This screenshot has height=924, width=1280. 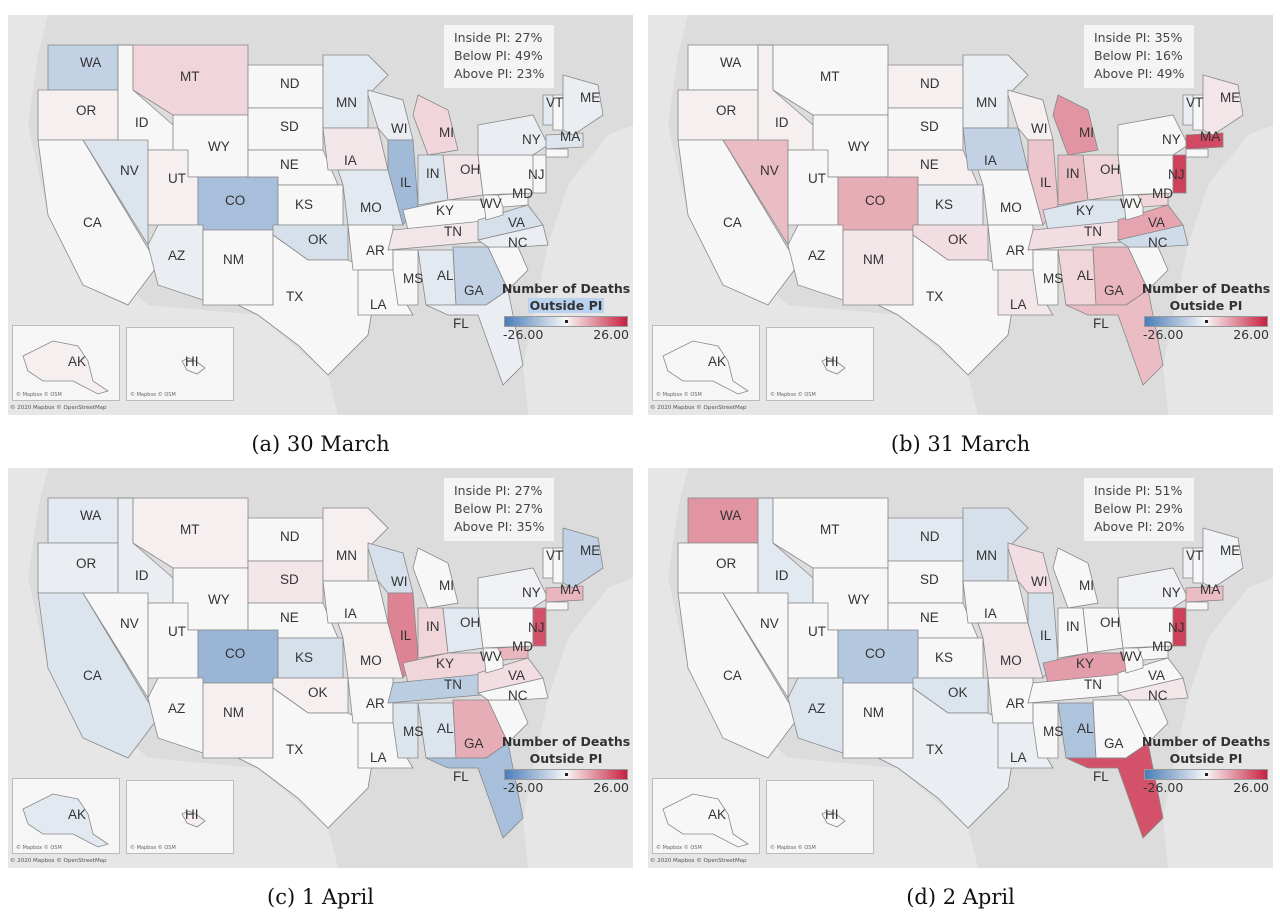 I want to click on pi-stat-inside: Inside PI: 27%, so click(x=498, y=490).